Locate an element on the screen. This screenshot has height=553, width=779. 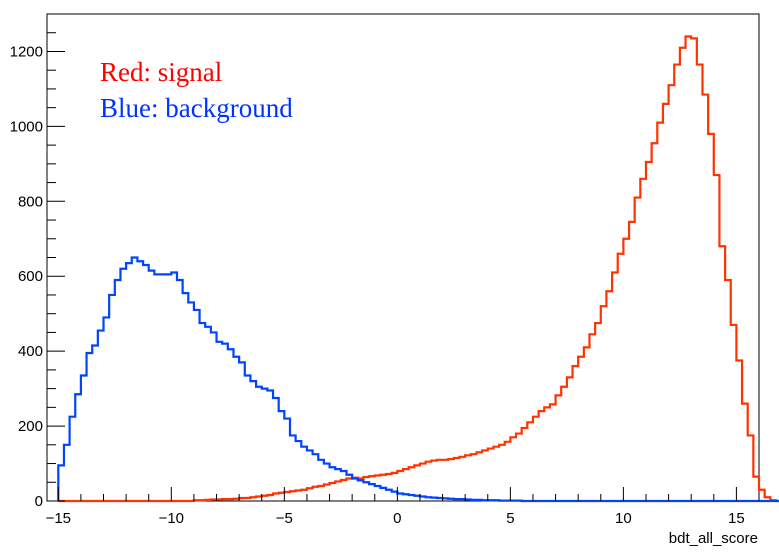
y-tick-label: 200 is located at coordinates (30, 426).